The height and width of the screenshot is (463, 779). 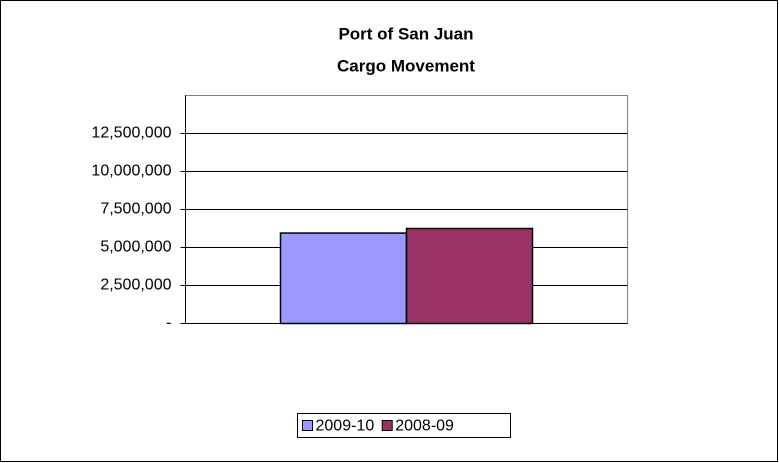 What do you see at coordinates (424, 426) in the screenshot?
I see `legend-label: 2008-09` at bounding box center [424, 426].